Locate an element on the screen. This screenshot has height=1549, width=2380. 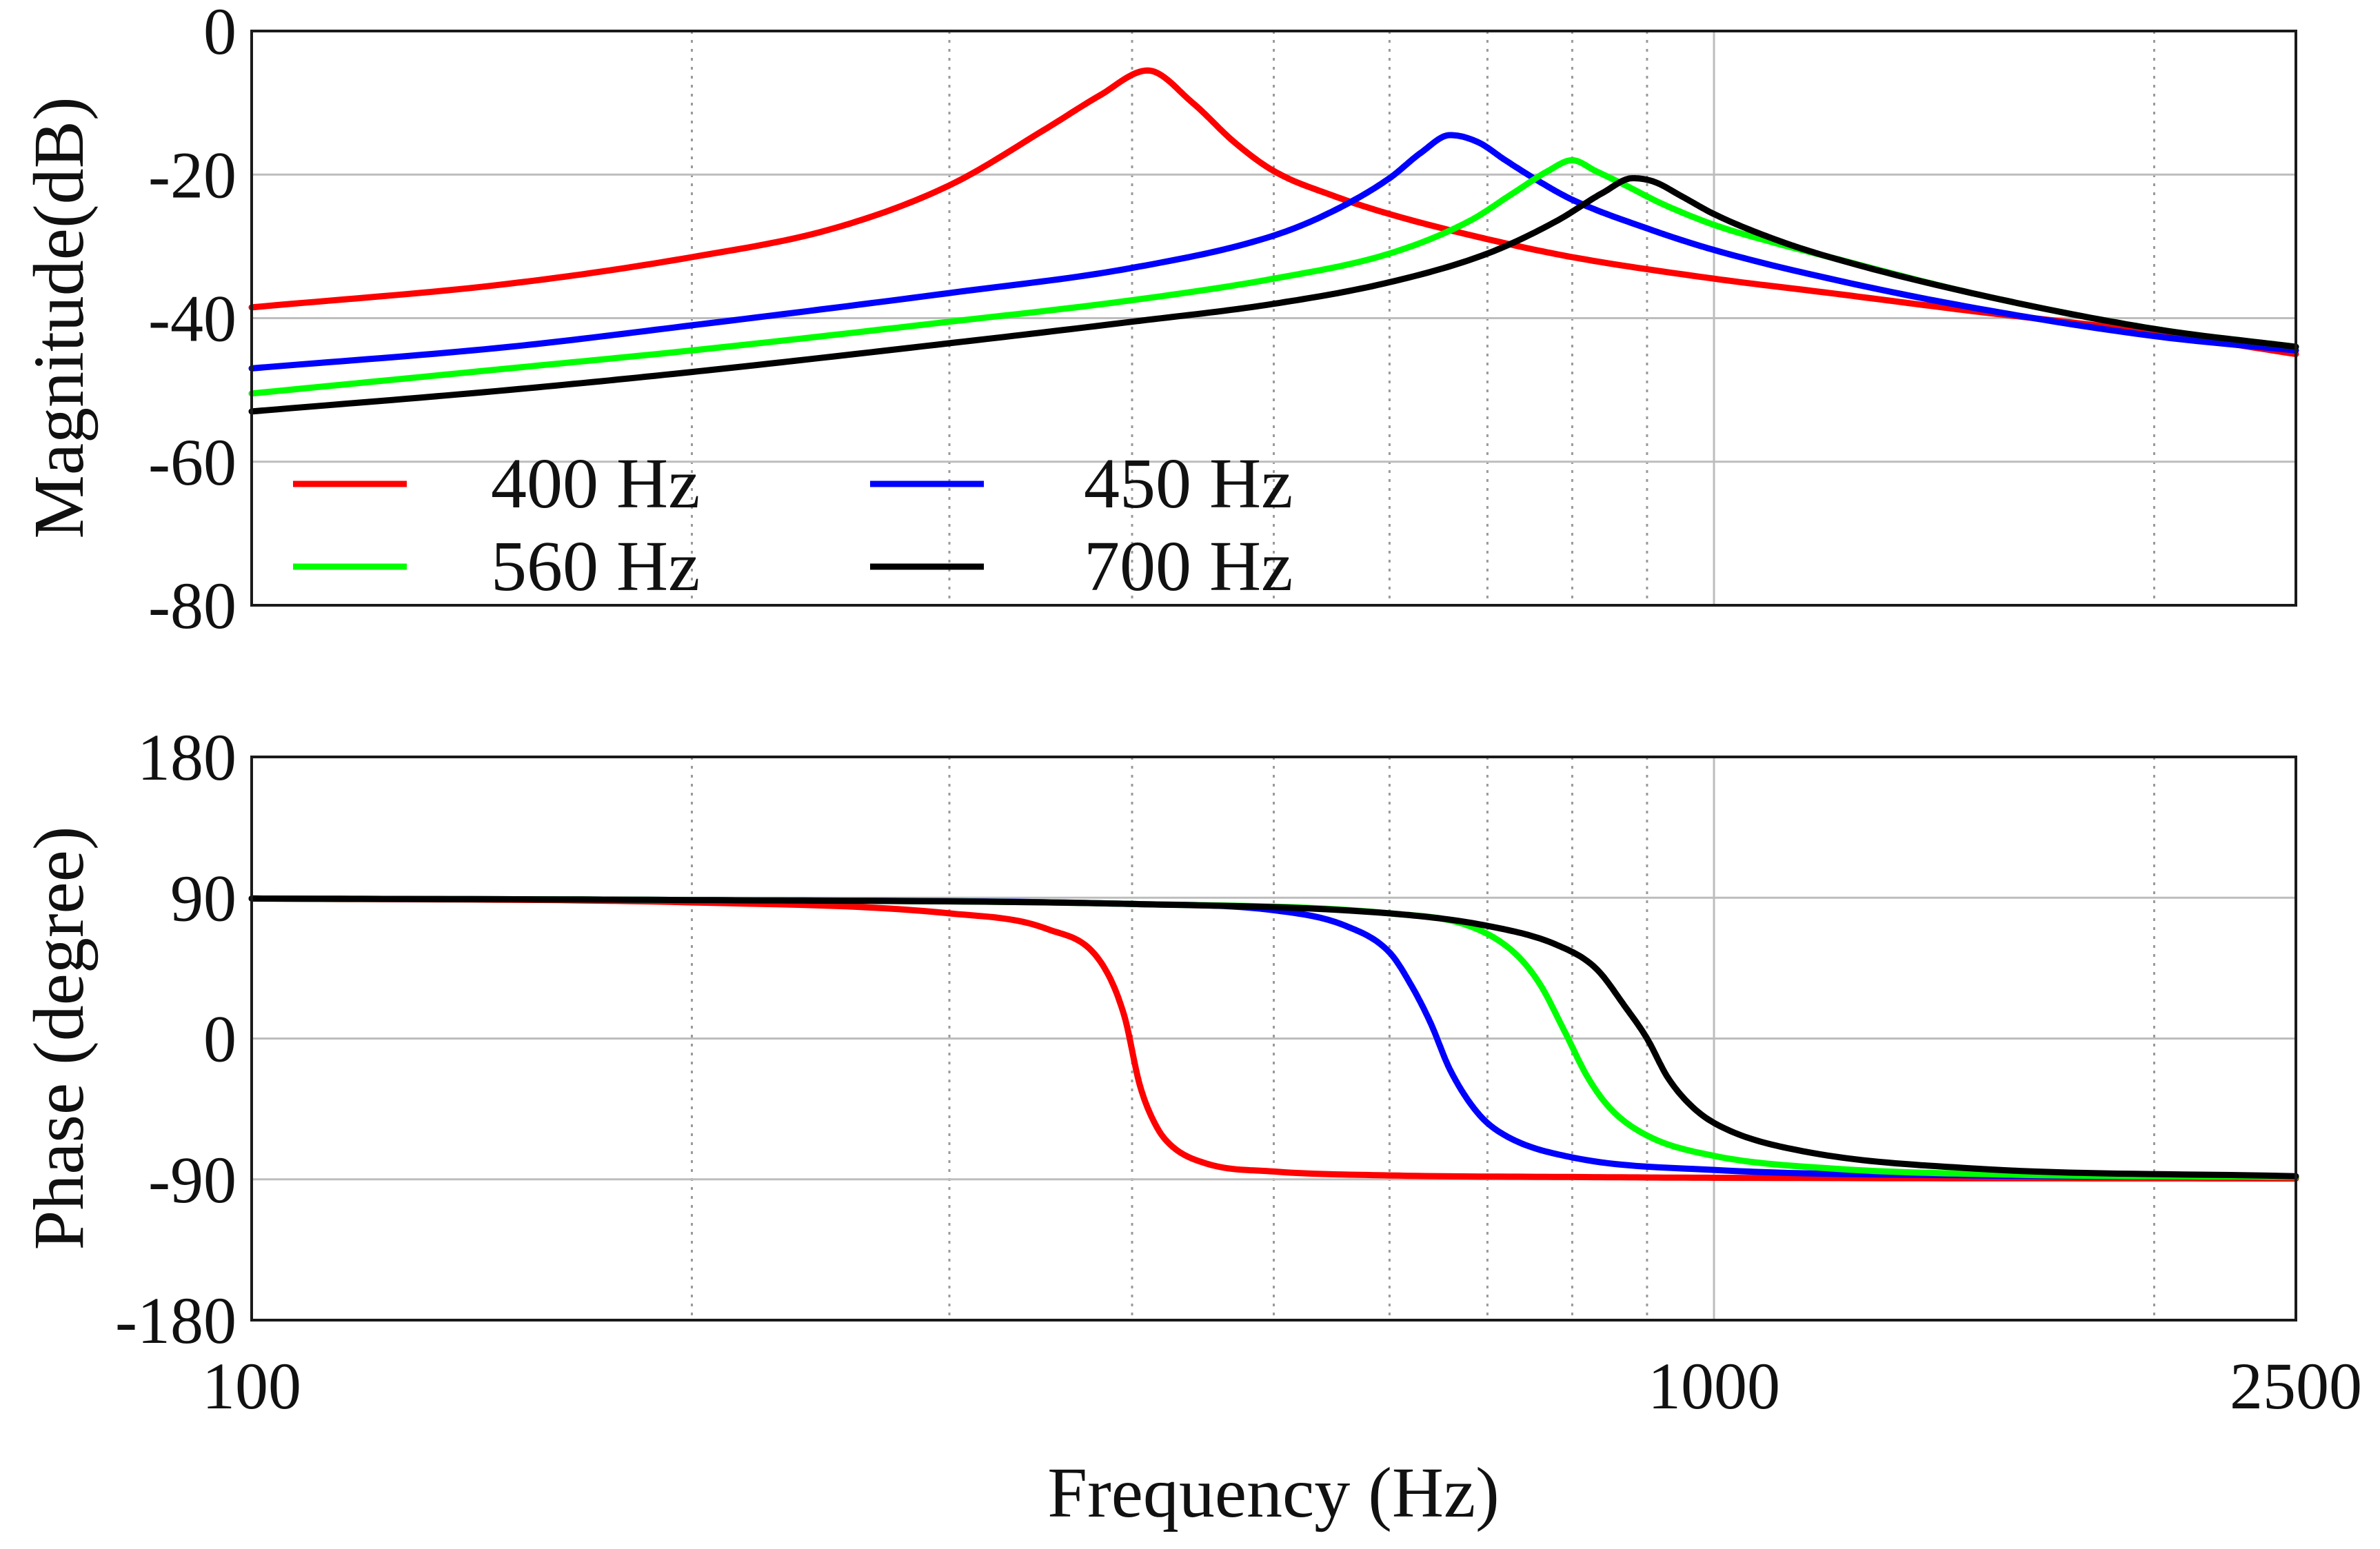
magnitude-curve-700hz is located at coordinates (1273, 295).